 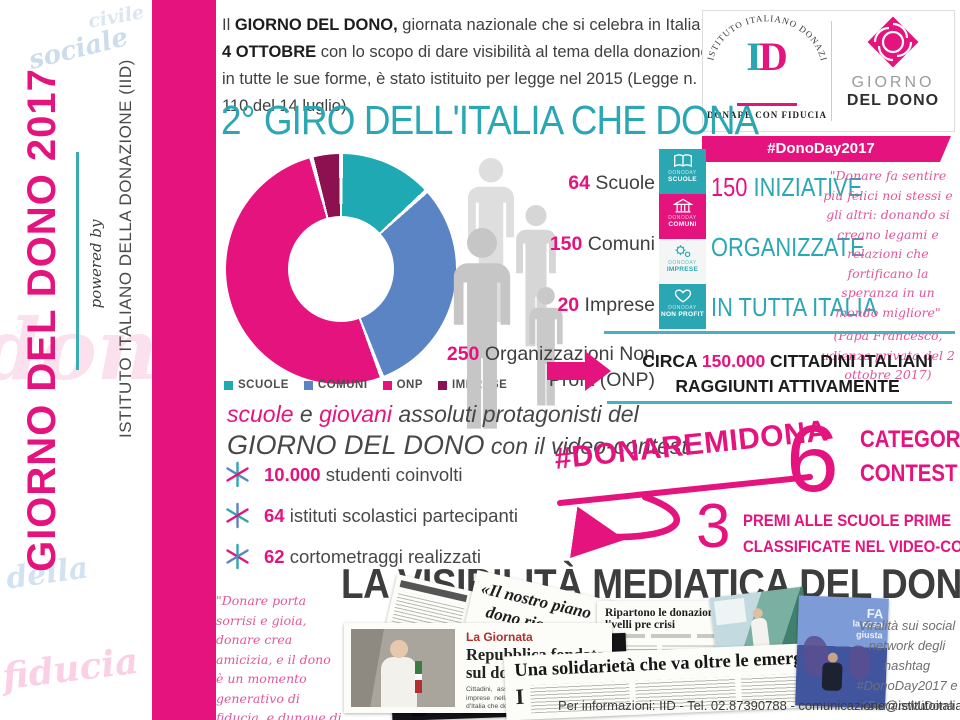 What do you see at coordinates (812, 459) in the screenshot?
I see `contest-count: 6` at bounding box center [812, 459].